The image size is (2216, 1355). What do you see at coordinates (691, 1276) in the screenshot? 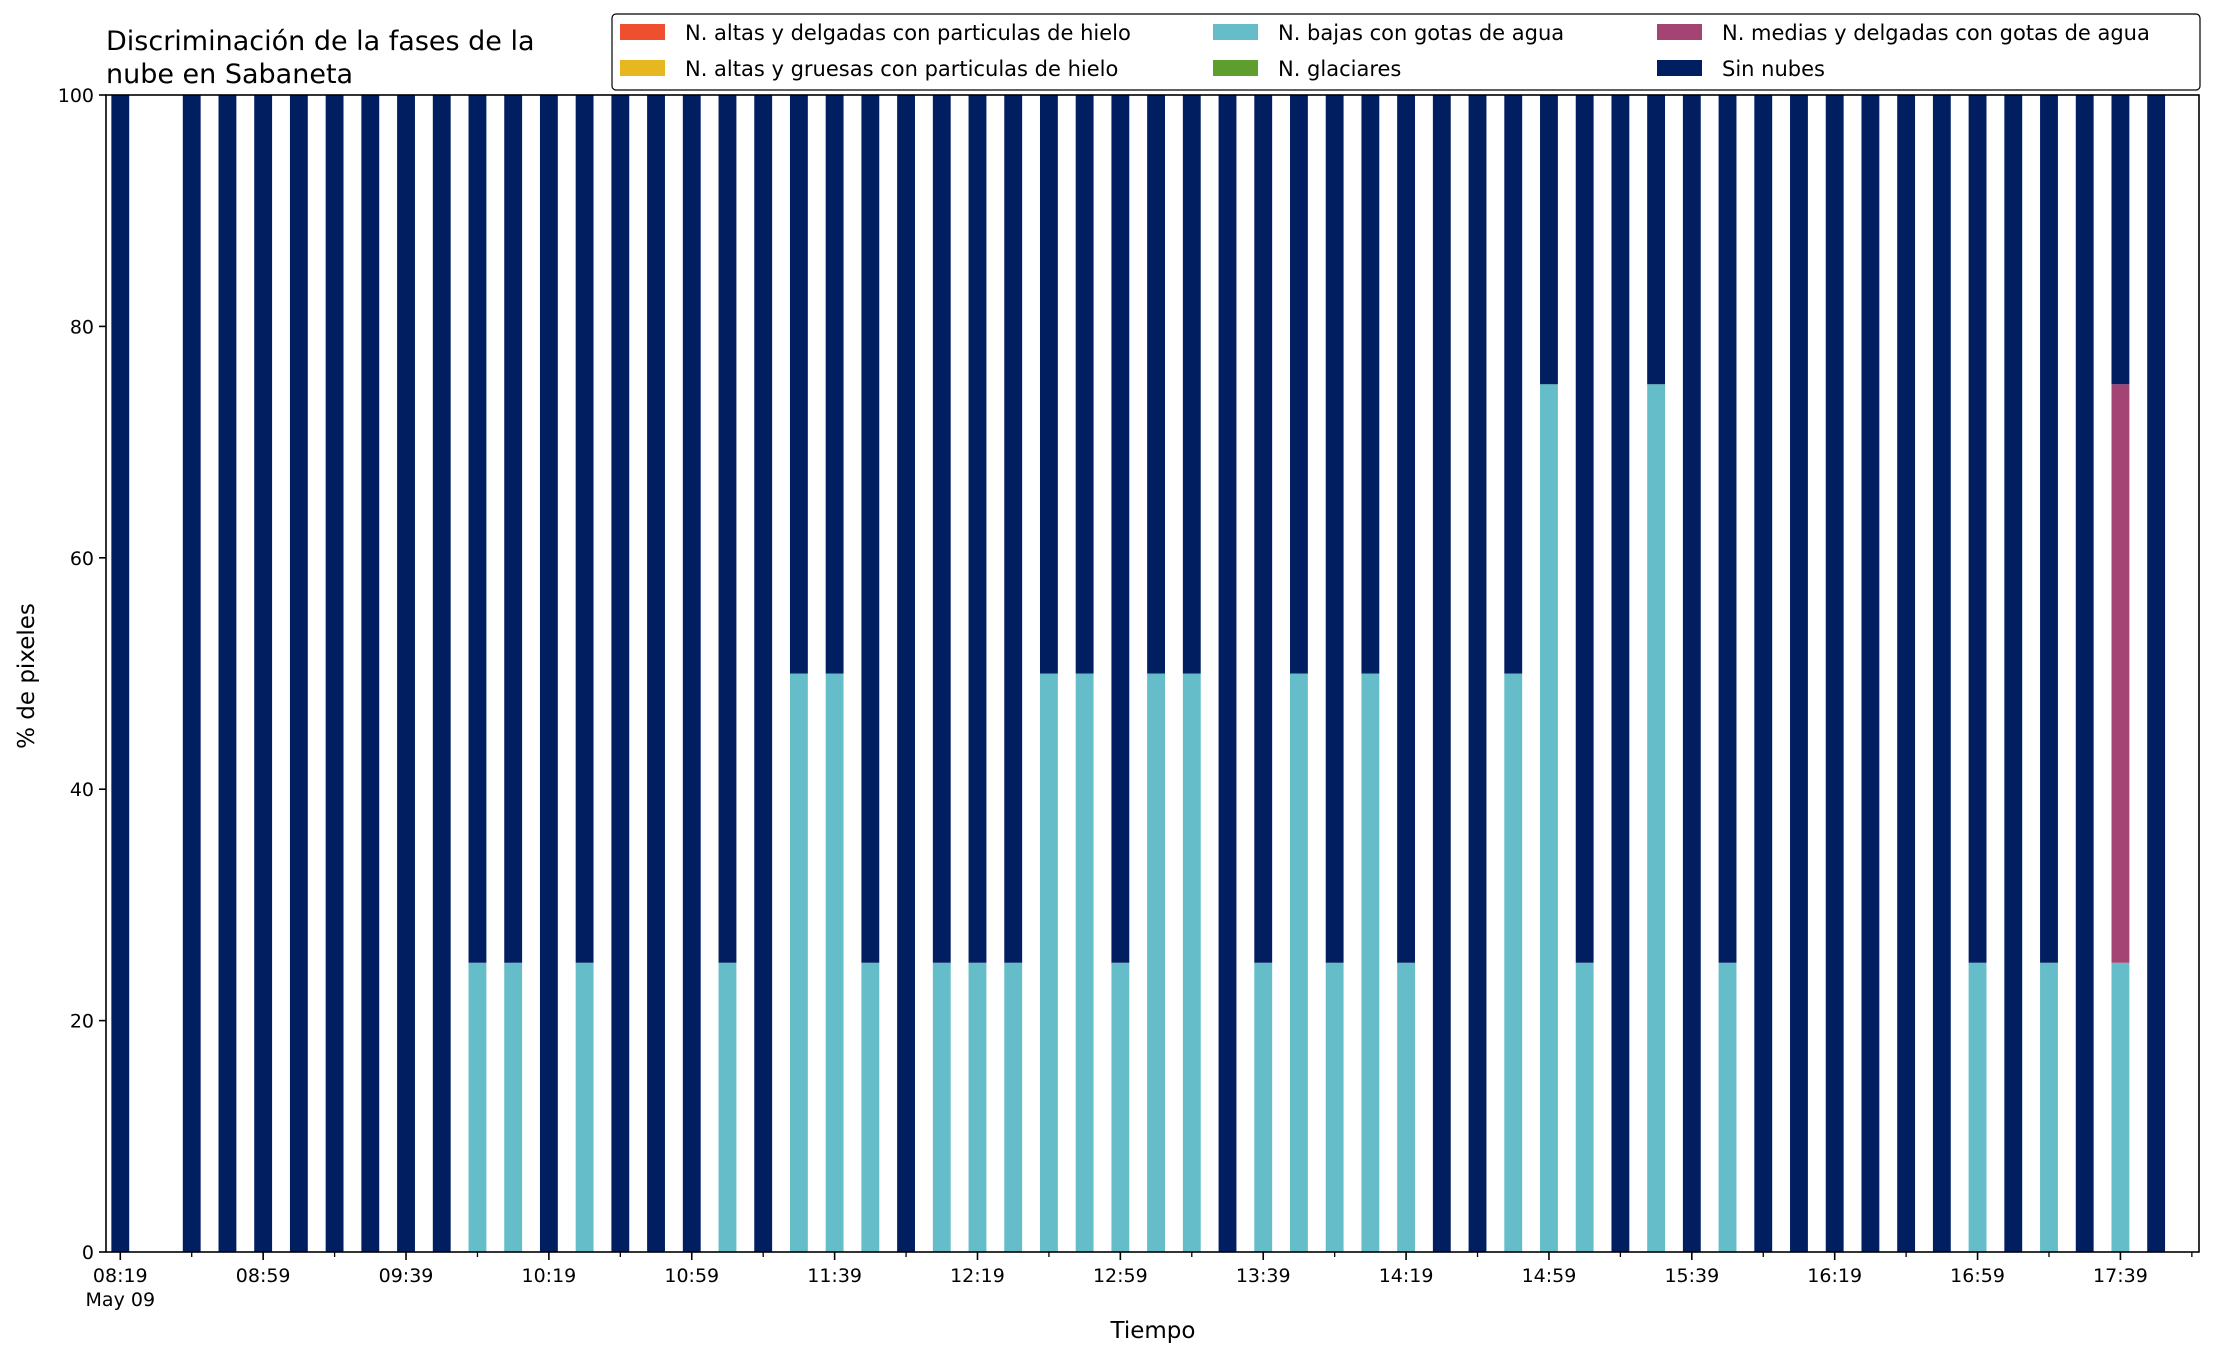
I see `x-tick-label: 10:59` at bounding box center [691, 1276].